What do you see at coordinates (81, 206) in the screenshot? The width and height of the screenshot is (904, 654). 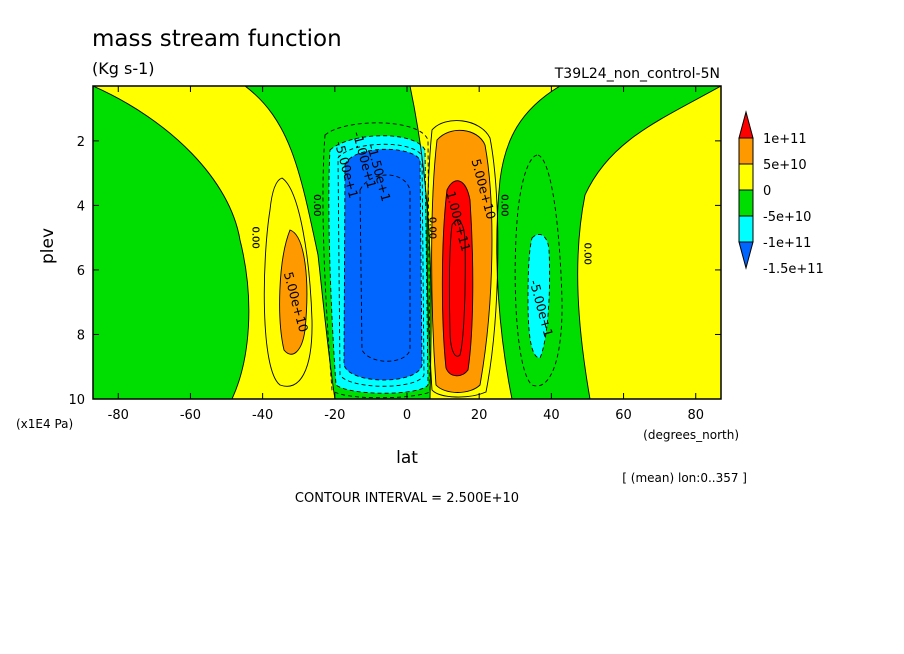 I see `y-tick-label-1: 4` at bounding box center [81, 206].